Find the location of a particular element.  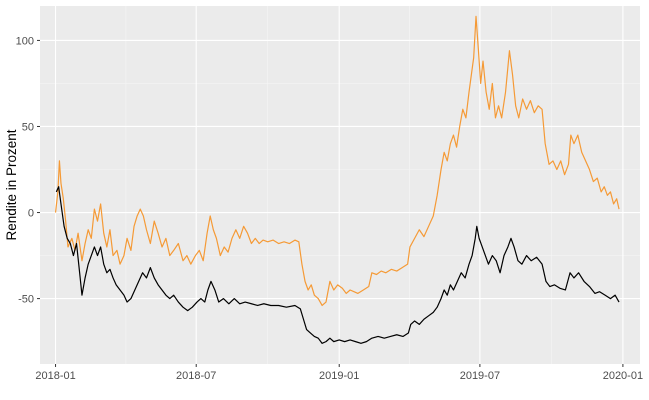

x-tick-label: 2019-07 is located at coordinates (480, 376).